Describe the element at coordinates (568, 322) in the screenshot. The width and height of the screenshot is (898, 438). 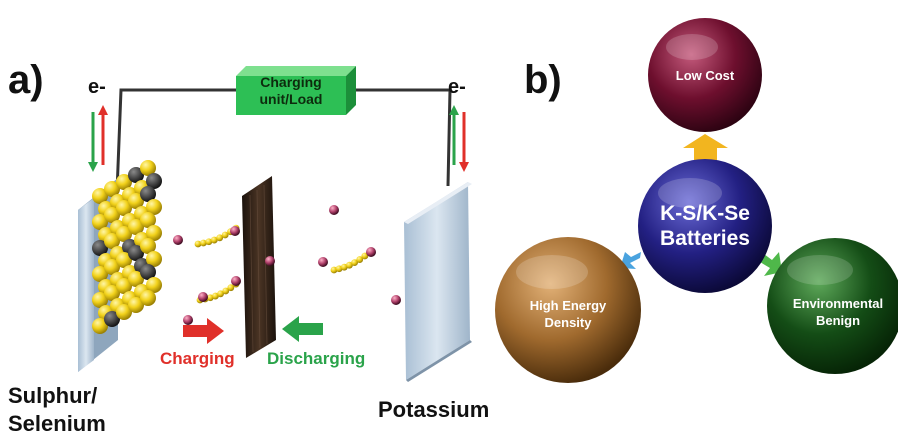
I see `high-energy-line2: Density` at that location.